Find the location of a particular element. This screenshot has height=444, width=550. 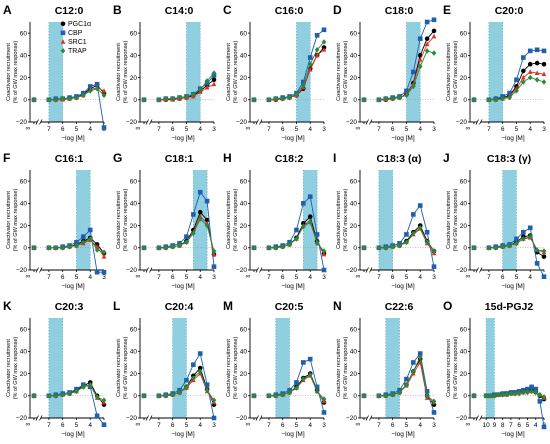

panel-title: C12:0 is located at coordinates (69, 11).